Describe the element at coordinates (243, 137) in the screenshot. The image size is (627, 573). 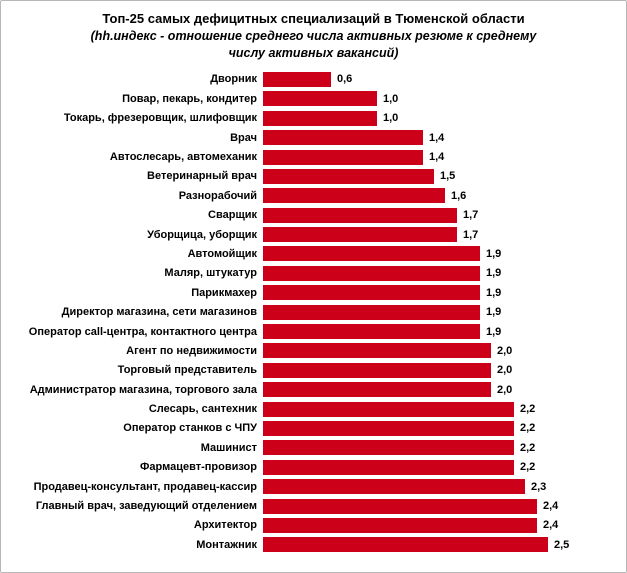
I see `category-label: Врач` at that location.